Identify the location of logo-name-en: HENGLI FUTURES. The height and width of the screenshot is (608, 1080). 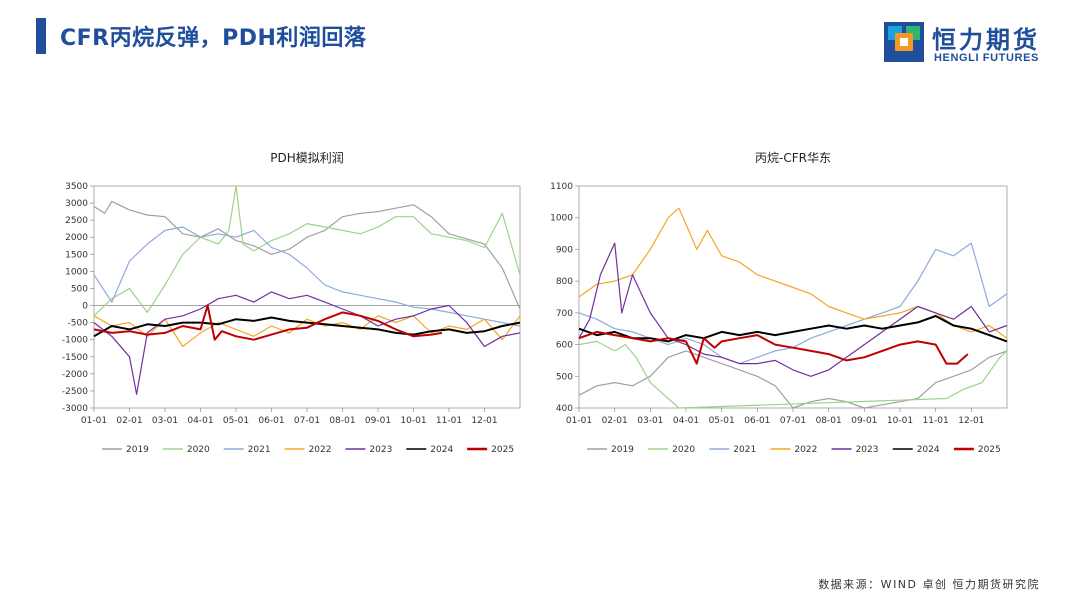
(986, 58).